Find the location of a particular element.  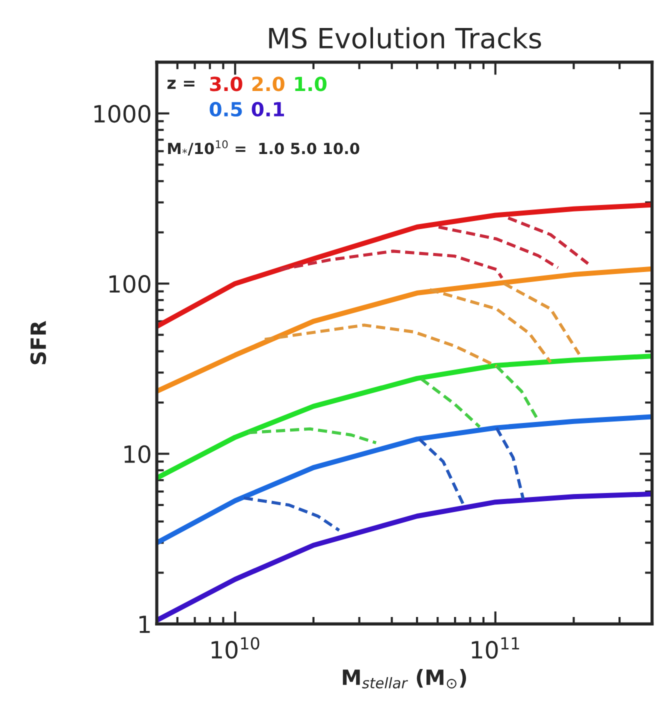

text: 1.0 is located at coordinates (310, 84).